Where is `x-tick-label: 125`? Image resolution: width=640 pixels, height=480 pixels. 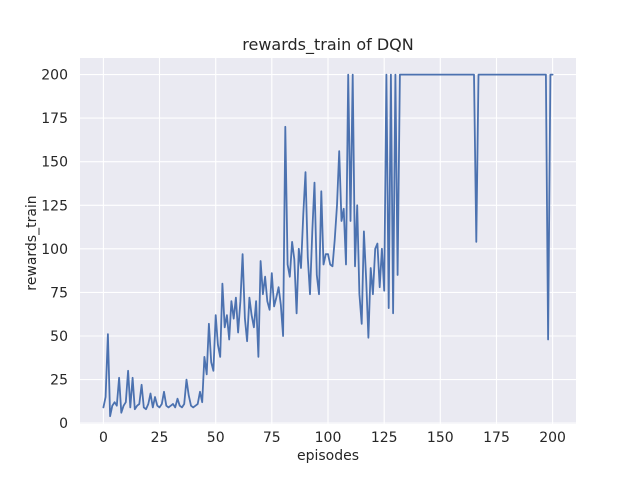
x-tick-label: 125 is located at coordinates (384, 438).